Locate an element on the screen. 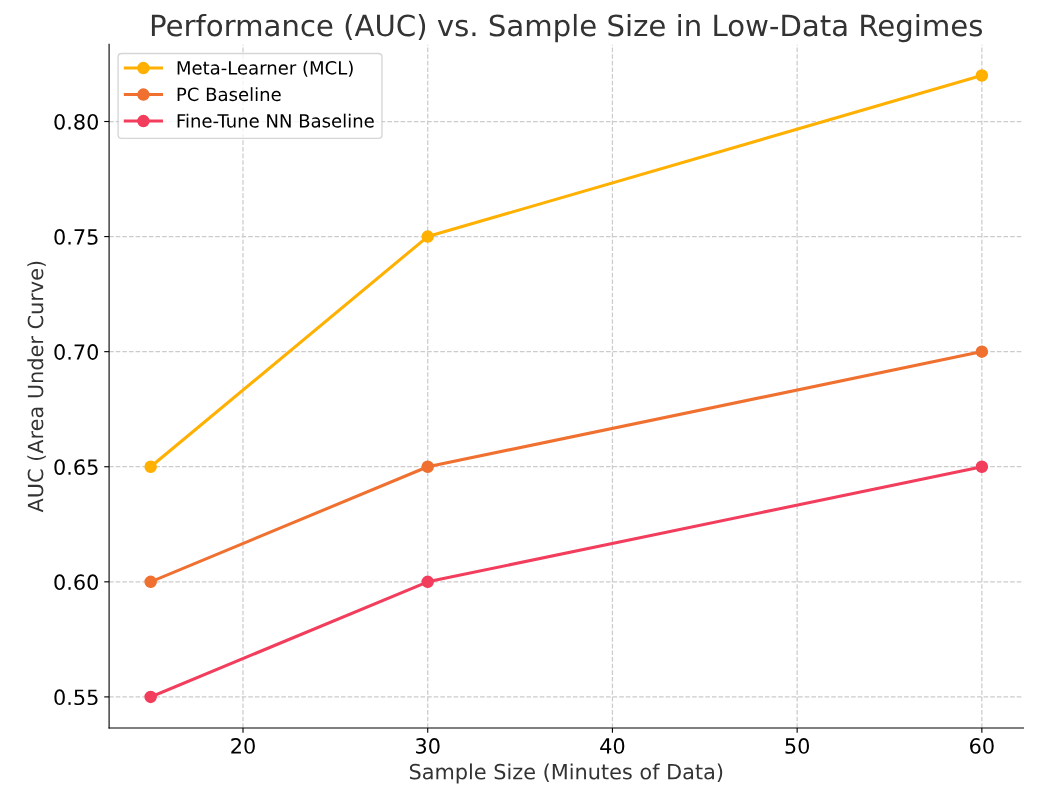 This screenshot has width=1039, height=793. x-tick-label: 60 is located at coordinates (982, 746).